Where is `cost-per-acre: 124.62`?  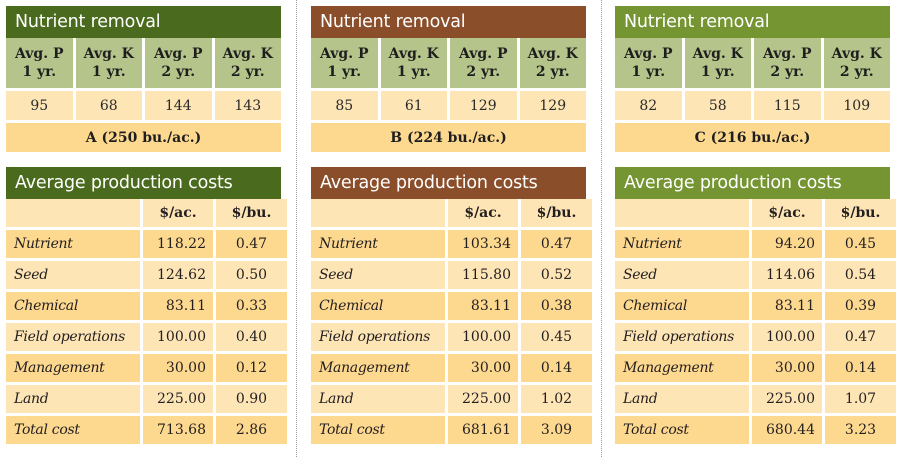
cost-per-acre: 124.62 is located at coordinates (178, 275).